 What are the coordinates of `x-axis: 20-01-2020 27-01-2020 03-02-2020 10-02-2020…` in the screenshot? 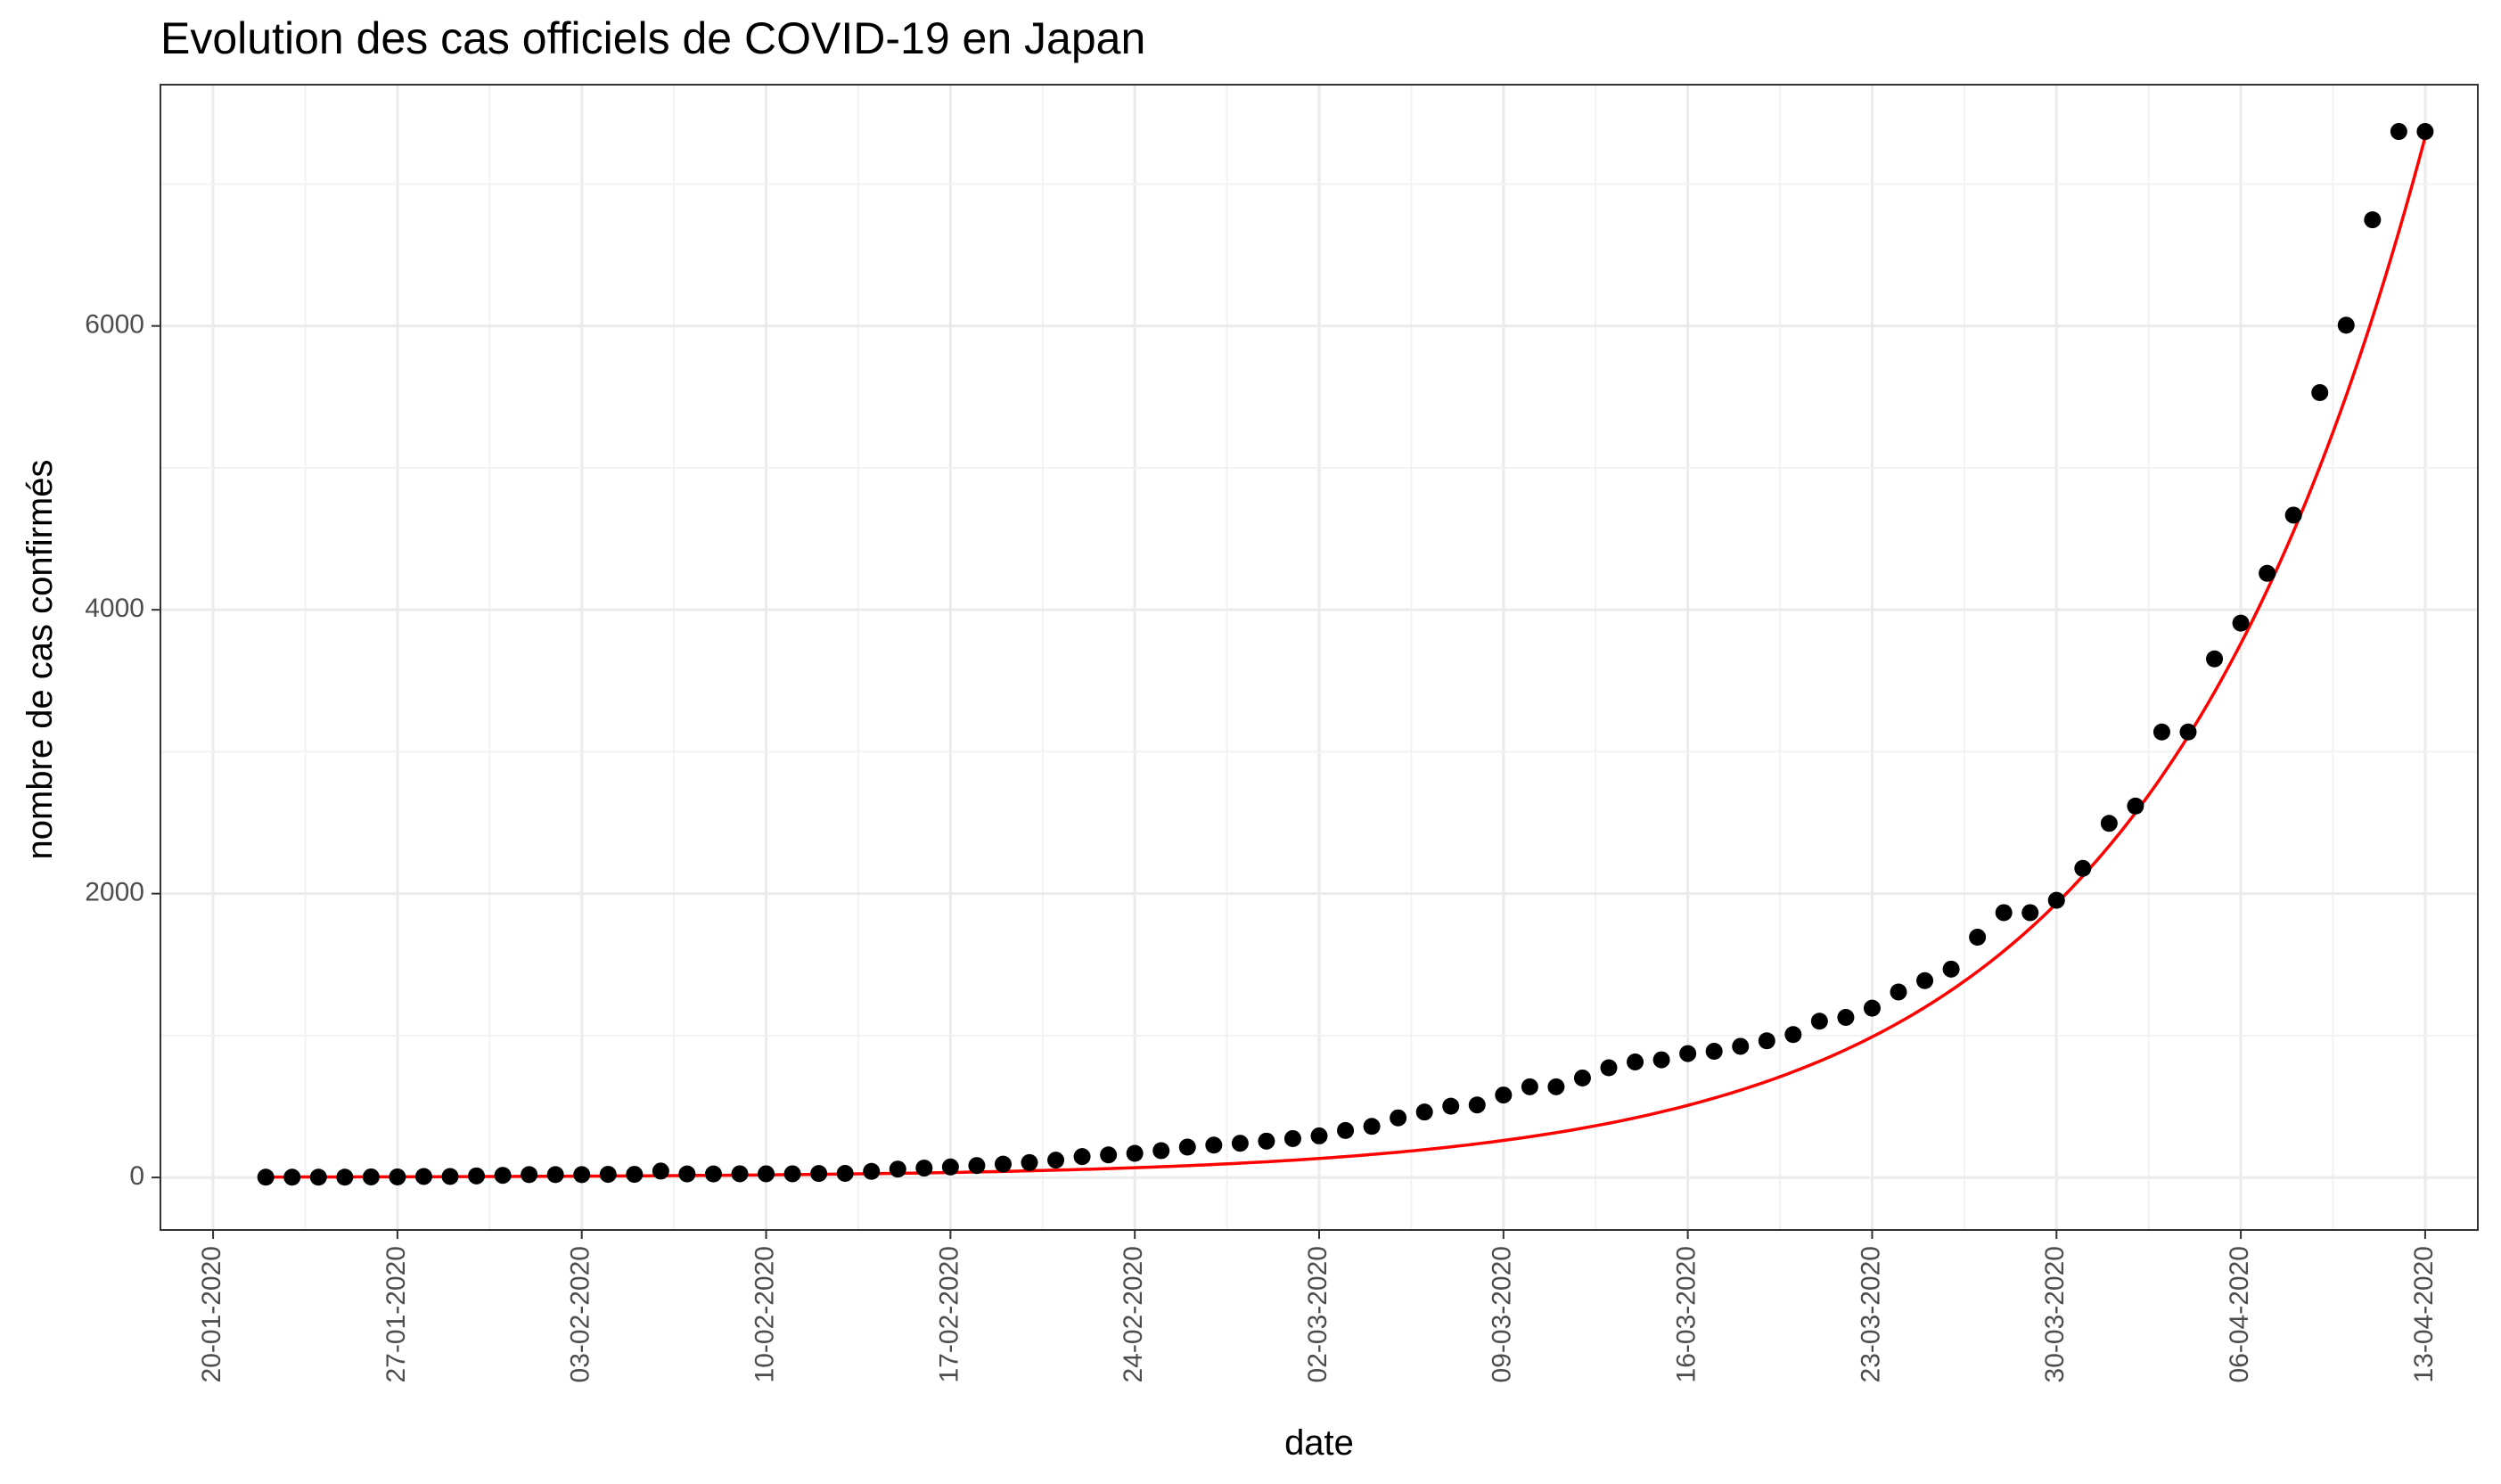 It's located at (1318, 1306).